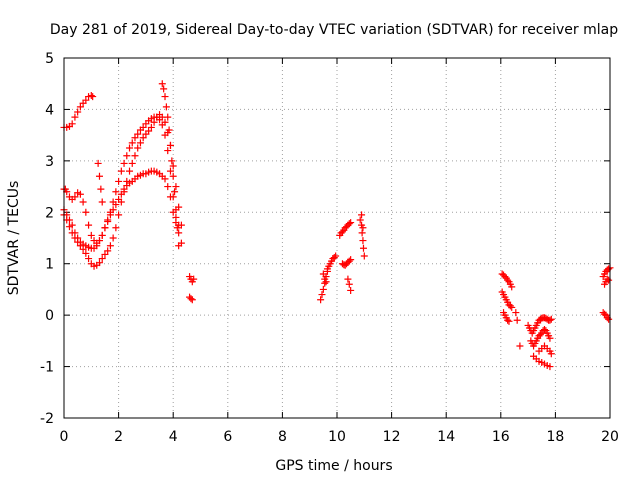  I want to click on x-tick-label: 14, so click(446, 437).